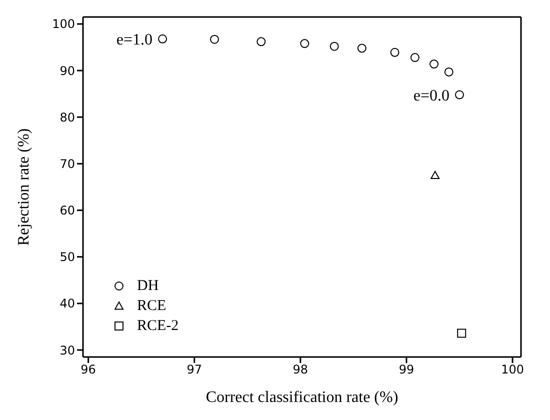 The image size is (550, 420). What do you see at coordinates (67, 257) in the screenshot?
I see `y-tick-label: 50` at bounding box center [67, 257].